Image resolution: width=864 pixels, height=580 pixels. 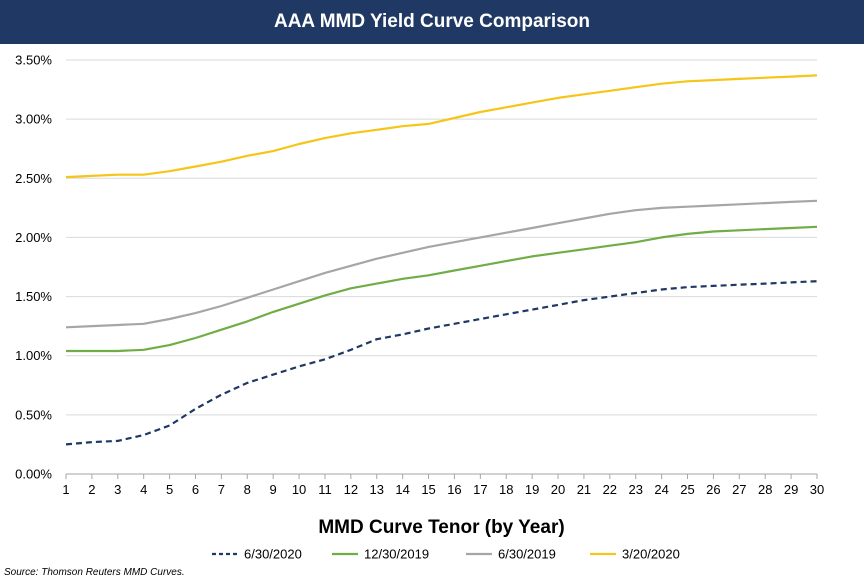 What do you see at coordinates (325, 489) in the screenshot?
I see `x-tick-label: 11` at bounding box center [325, 489].